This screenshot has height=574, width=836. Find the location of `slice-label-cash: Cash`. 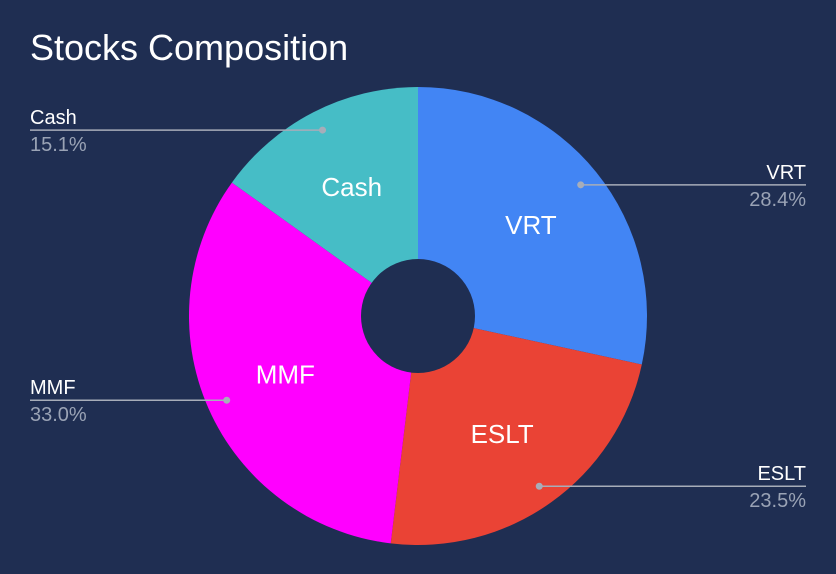

slice-label-cash: Cash is located at coordinates (351, 187).